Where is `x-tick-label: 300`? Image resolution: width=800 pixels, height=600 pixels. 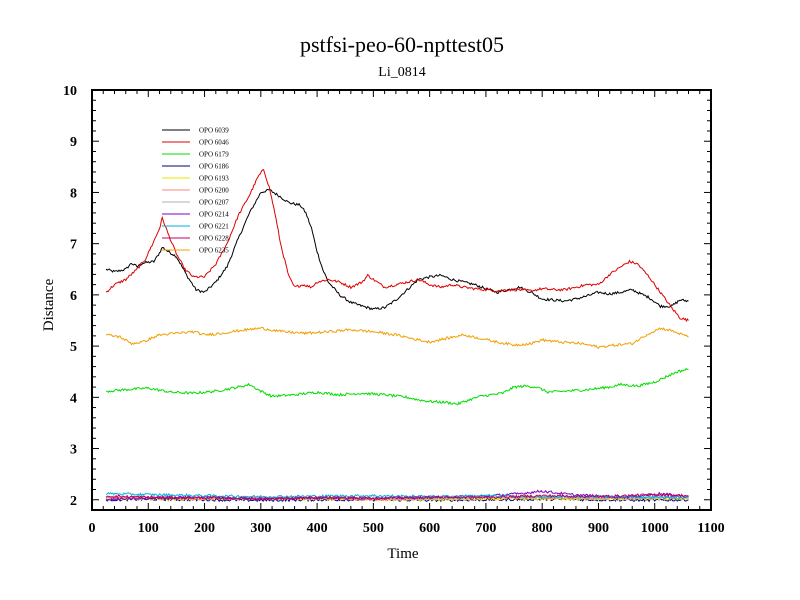
x-tick-label: 300 is located at coordinates (260, 528).